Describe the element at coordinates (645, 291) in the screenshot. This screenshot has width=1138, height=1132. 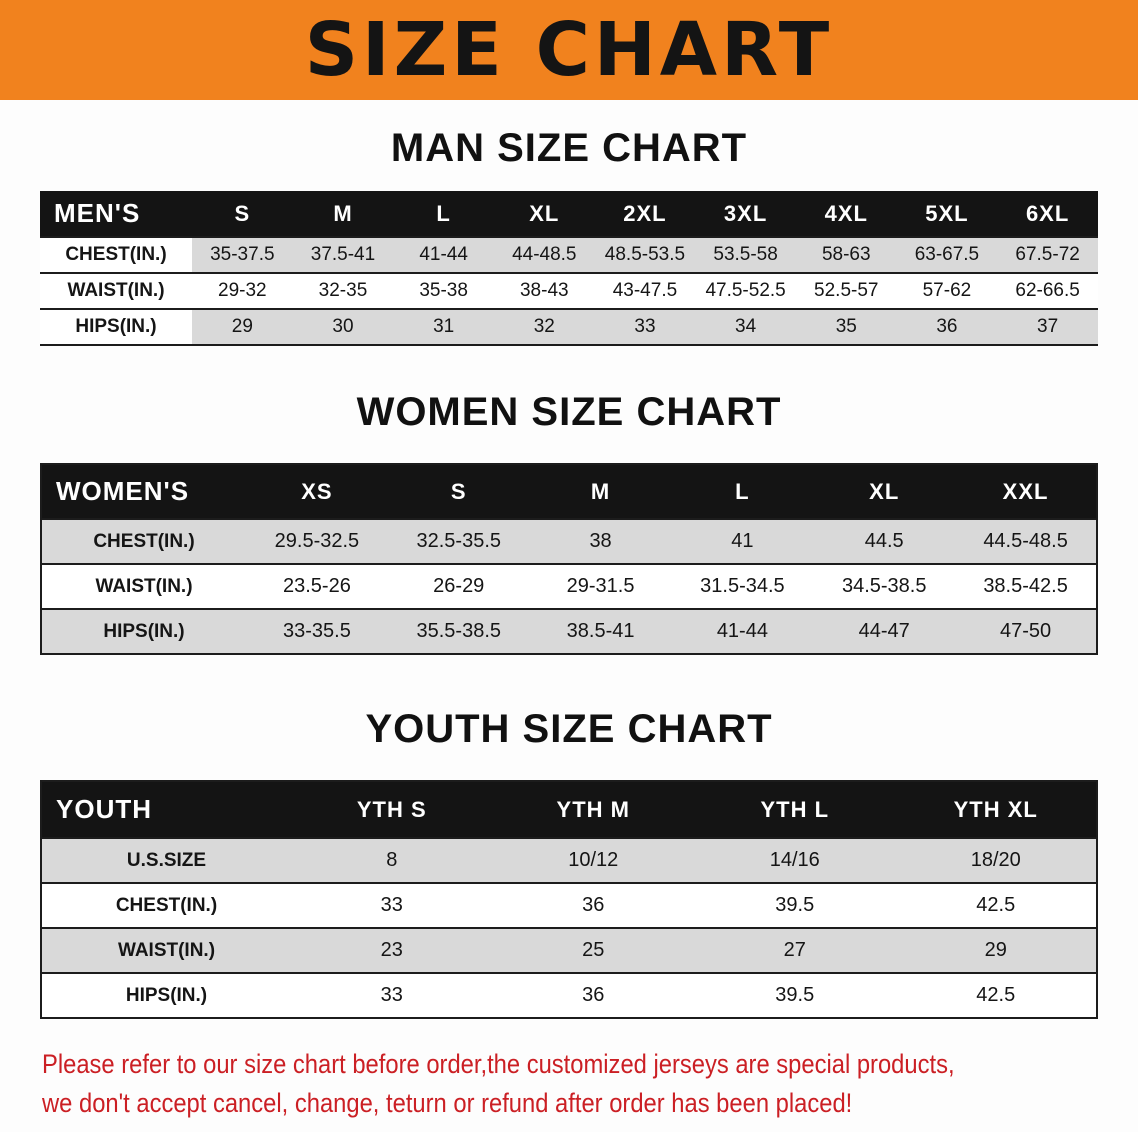
I see `table-cell: 43-47.5` at that location.